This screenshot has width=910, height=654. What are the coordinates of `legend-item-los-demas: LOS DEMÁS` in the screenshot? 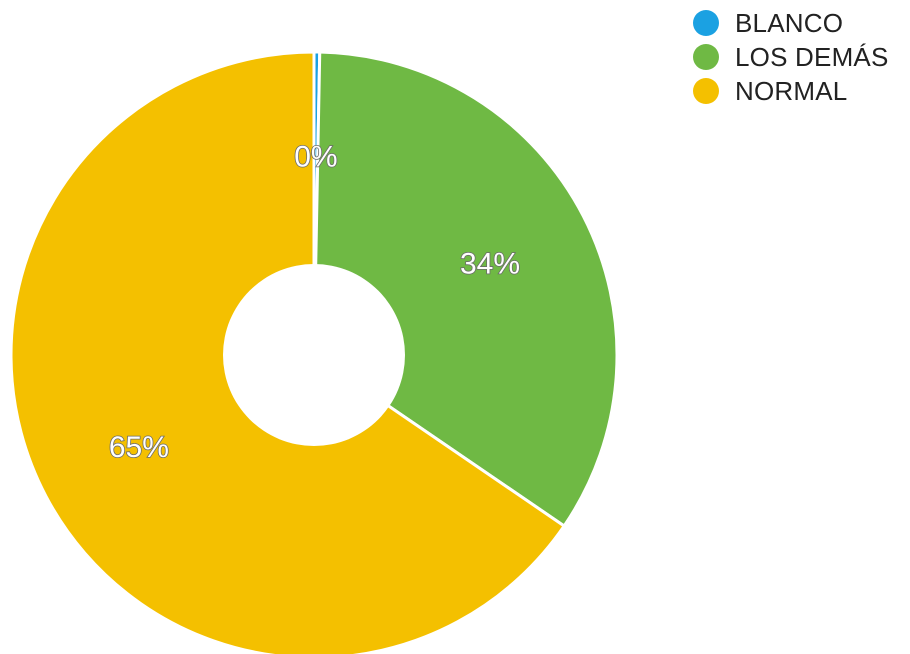 It's located at (791, 57).